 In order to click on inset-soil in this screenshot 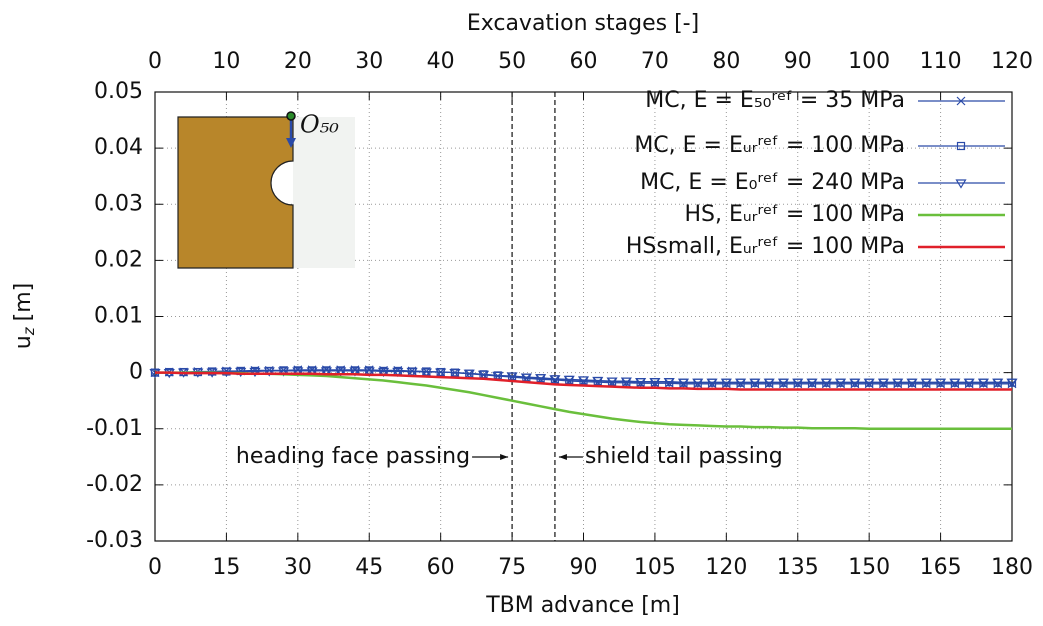, I will do `click(324, 192)`.